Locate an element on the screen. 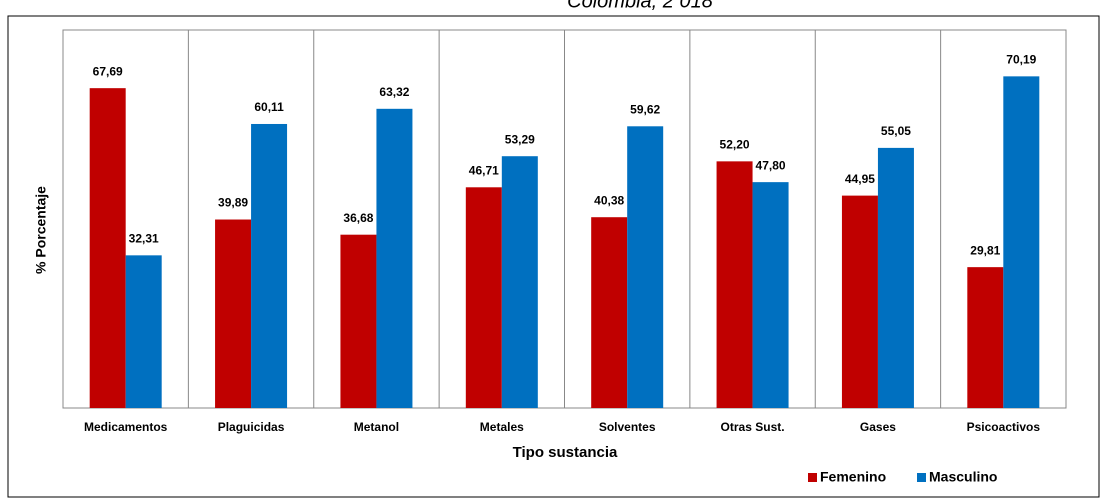 The height and width of the screenshot is (502, 1108). value-label: 52,20 is located at coordinates (735, 145).